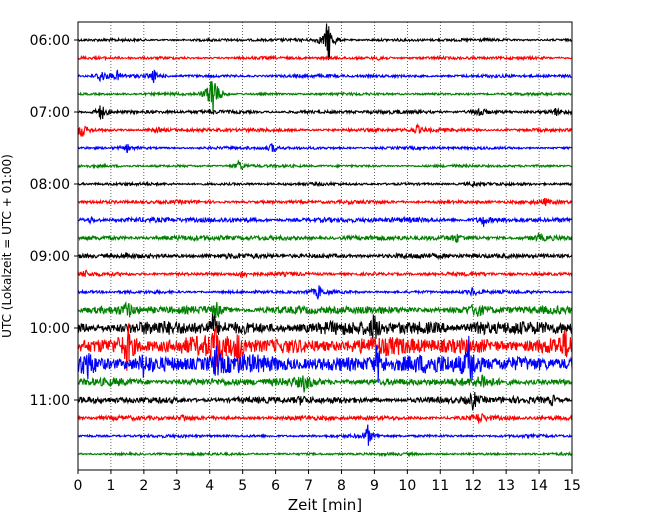 The width and height of the screenshot is (650, 520). I want to click on x-tick-label: 15, so click(572, 486).